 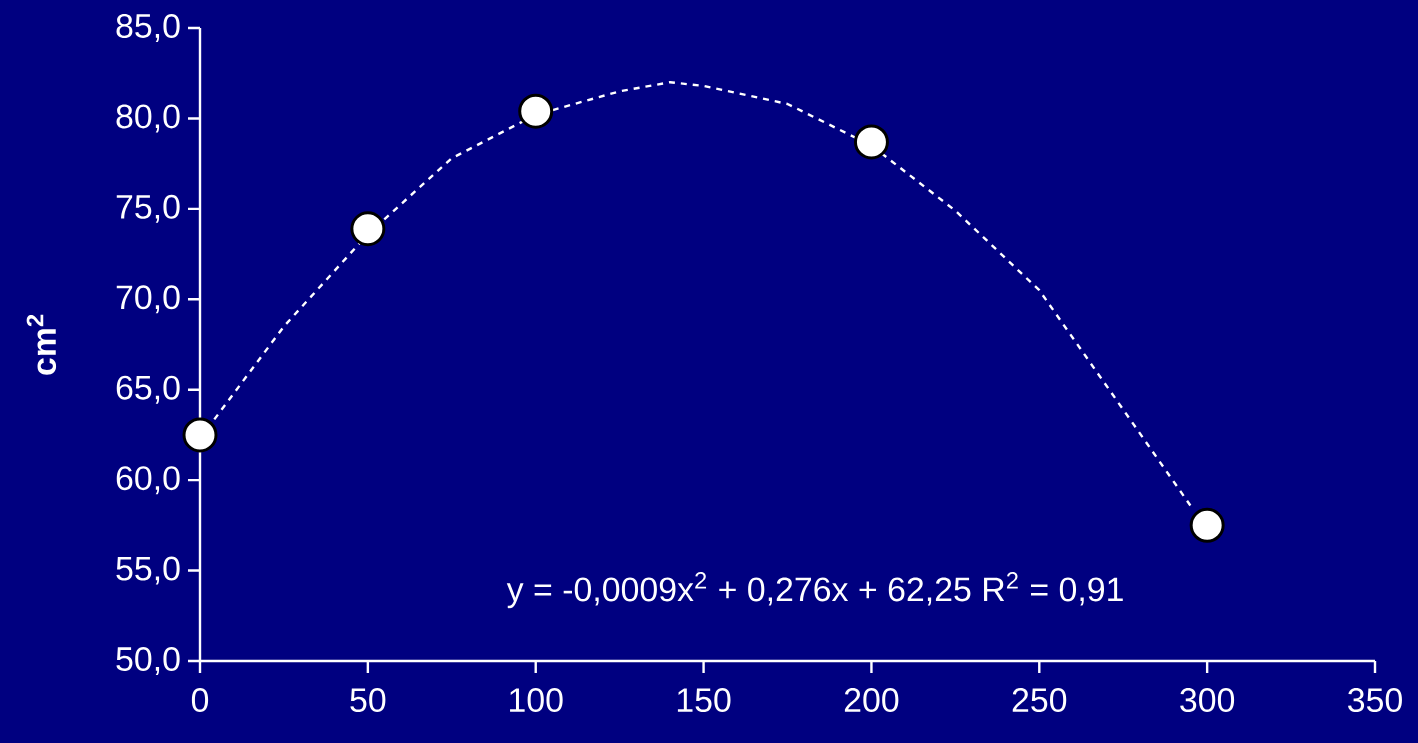 I want to click on annotation: y = -0,0009x$^{2}$ + 0,276x + 62,25 R$^{2}$ = 0,91, so click(x=814, y=590).